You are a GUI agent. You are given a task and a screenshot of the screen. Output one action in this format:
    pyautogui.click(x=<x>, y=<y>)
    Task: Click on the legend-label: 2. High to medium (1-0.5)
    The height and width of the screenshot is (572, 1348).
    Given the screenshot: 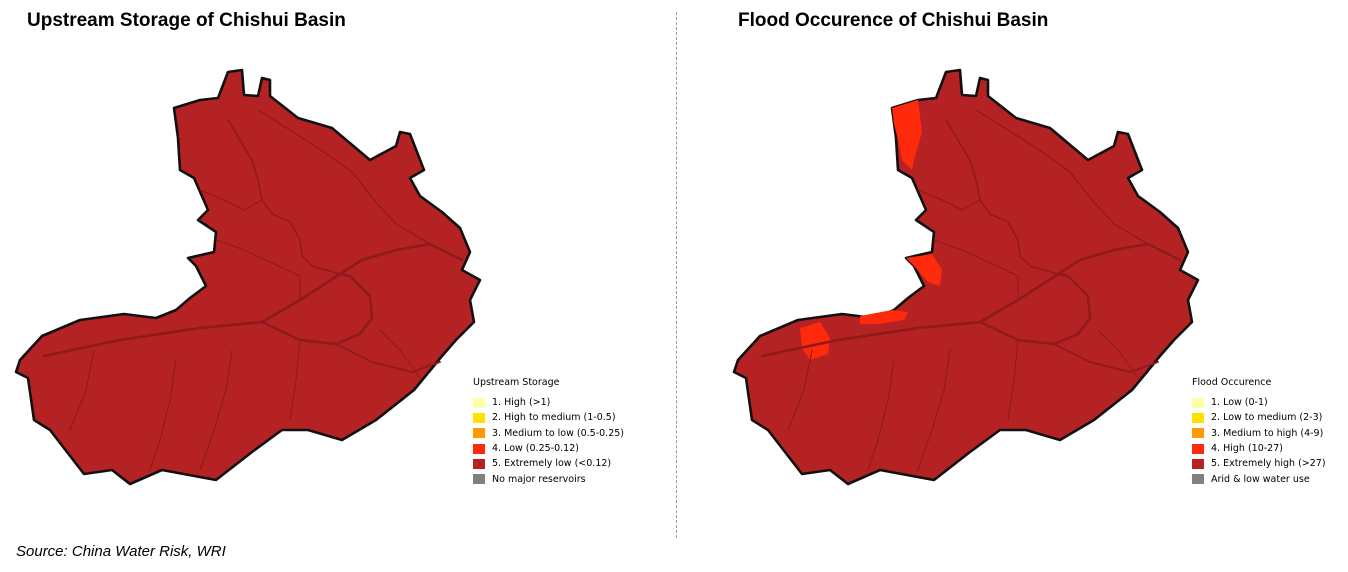 What is the action you would take?
    pyautogui.click(x=554, y=418)
    